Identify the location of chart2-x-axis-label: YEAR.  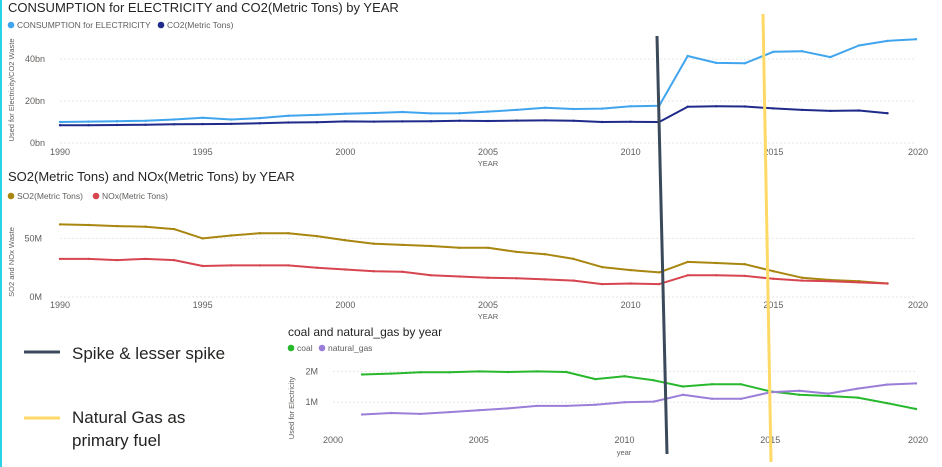
(488, 316).